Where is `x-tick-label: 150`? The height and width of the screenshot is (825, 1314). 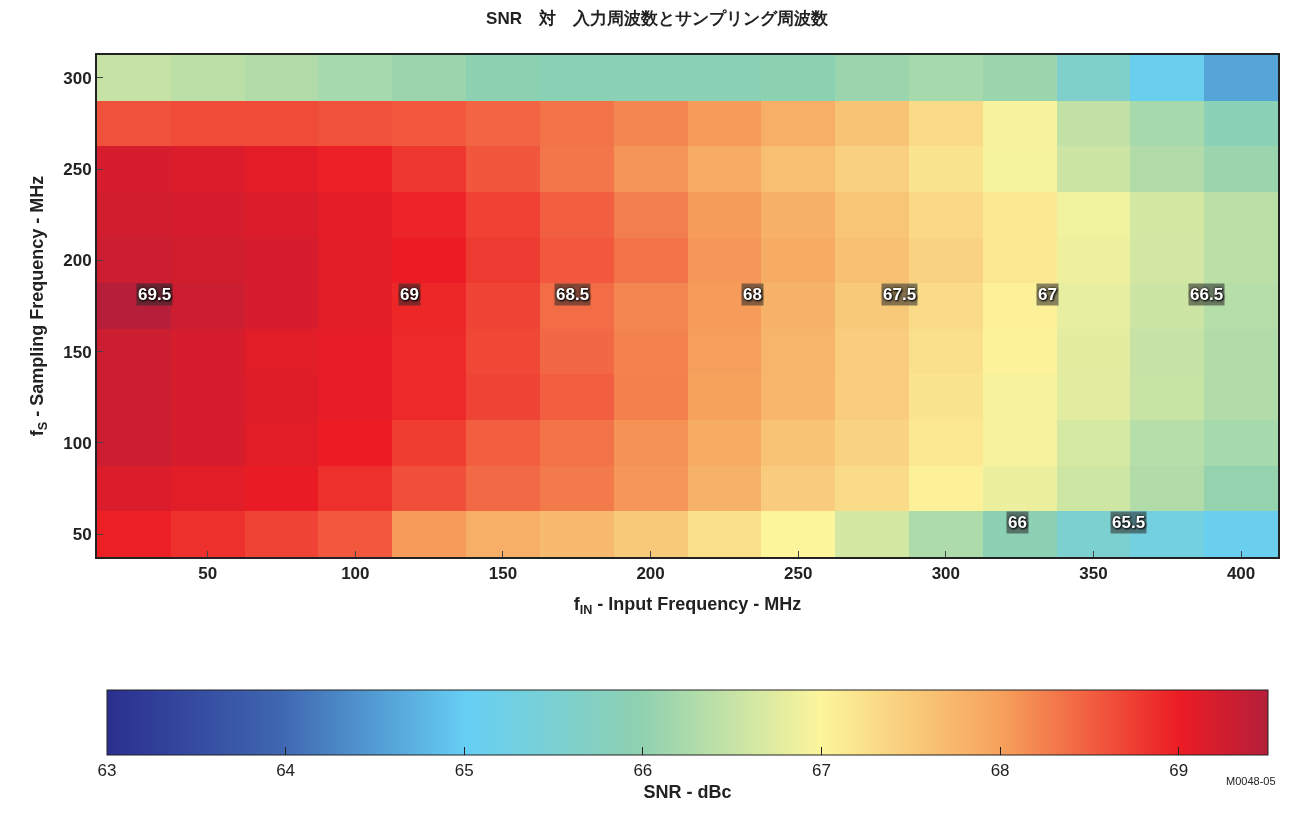 x-tick-label: 150 is located at coordinates (503, 574).